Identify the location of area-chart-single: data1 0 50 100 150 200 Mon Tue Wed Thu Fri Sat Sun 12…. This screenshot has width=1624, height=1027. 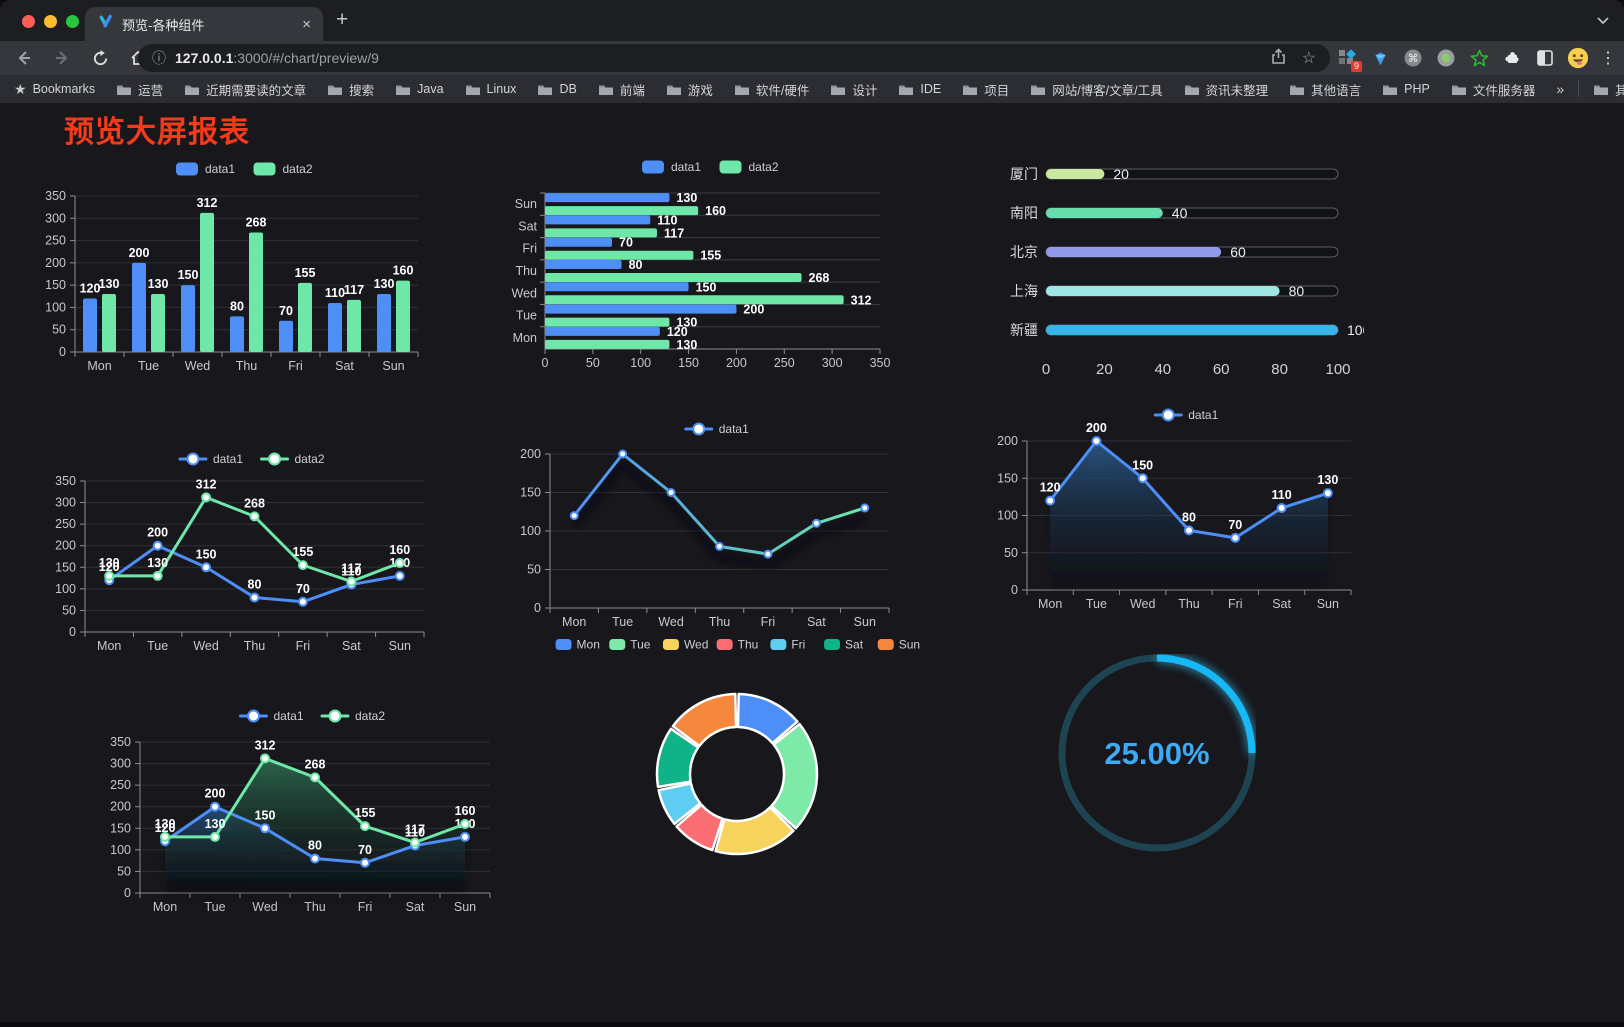
(1175, 509).